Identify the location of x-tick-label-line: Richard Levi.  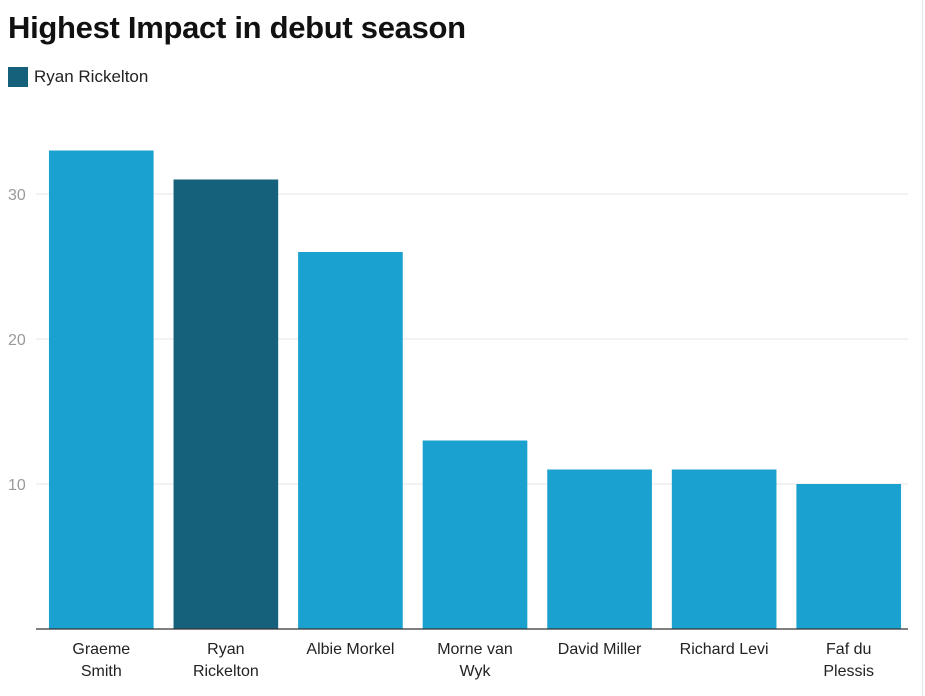
(724, 649).